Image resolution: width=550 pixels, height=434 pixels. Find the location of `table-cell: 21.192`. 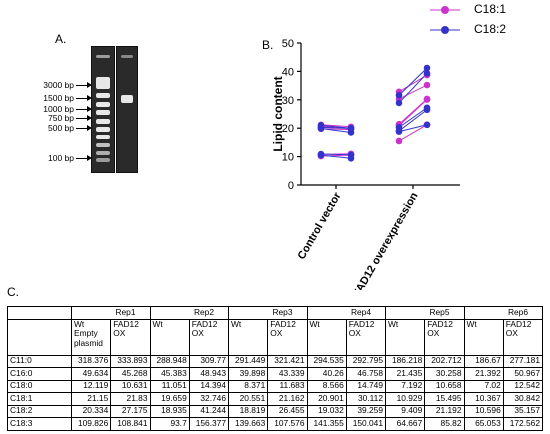

table-cell: 21.192 is located at coordinates (444, 411).